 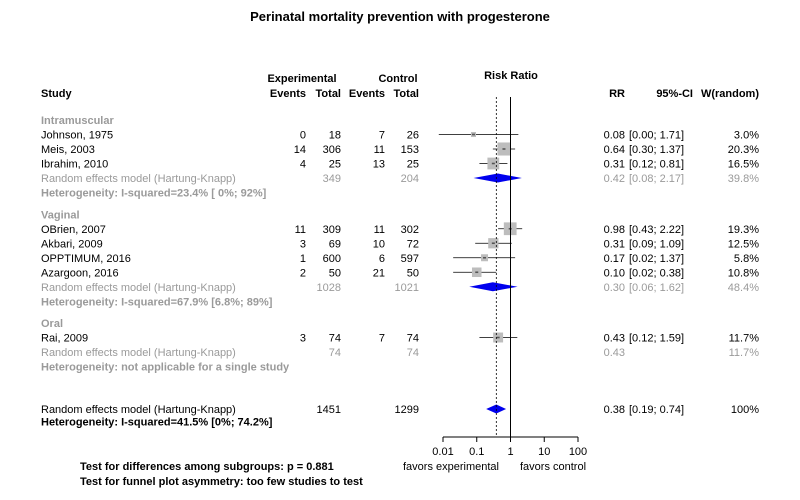 What do you see at coordinates (288, 94) in the screenshot?
I see `header-exp-events: Events` at bounding box center [288, 94].